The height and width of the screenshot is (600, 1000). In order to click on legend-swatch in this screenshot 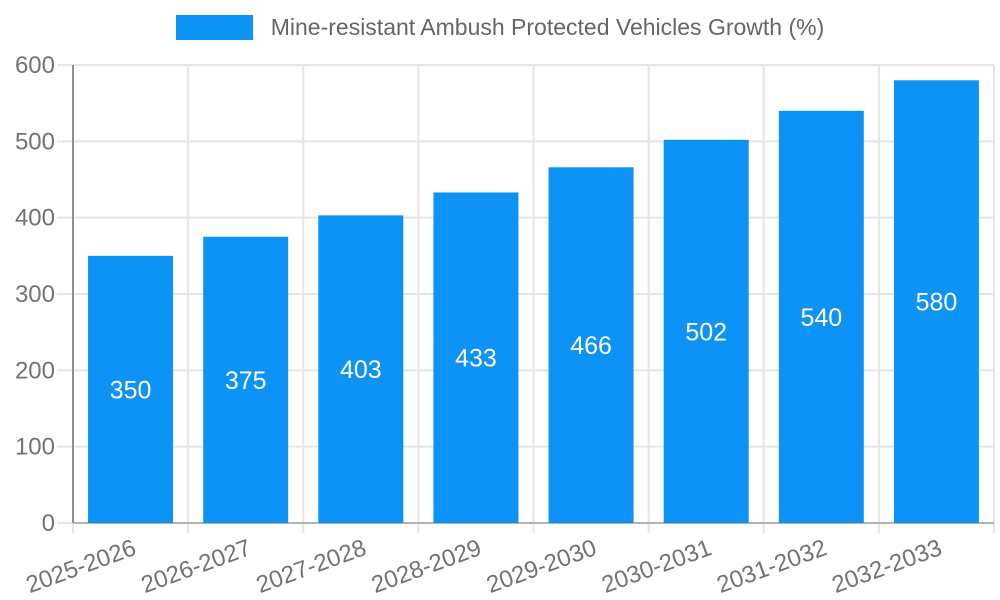, I will do `click(214, 27)`.